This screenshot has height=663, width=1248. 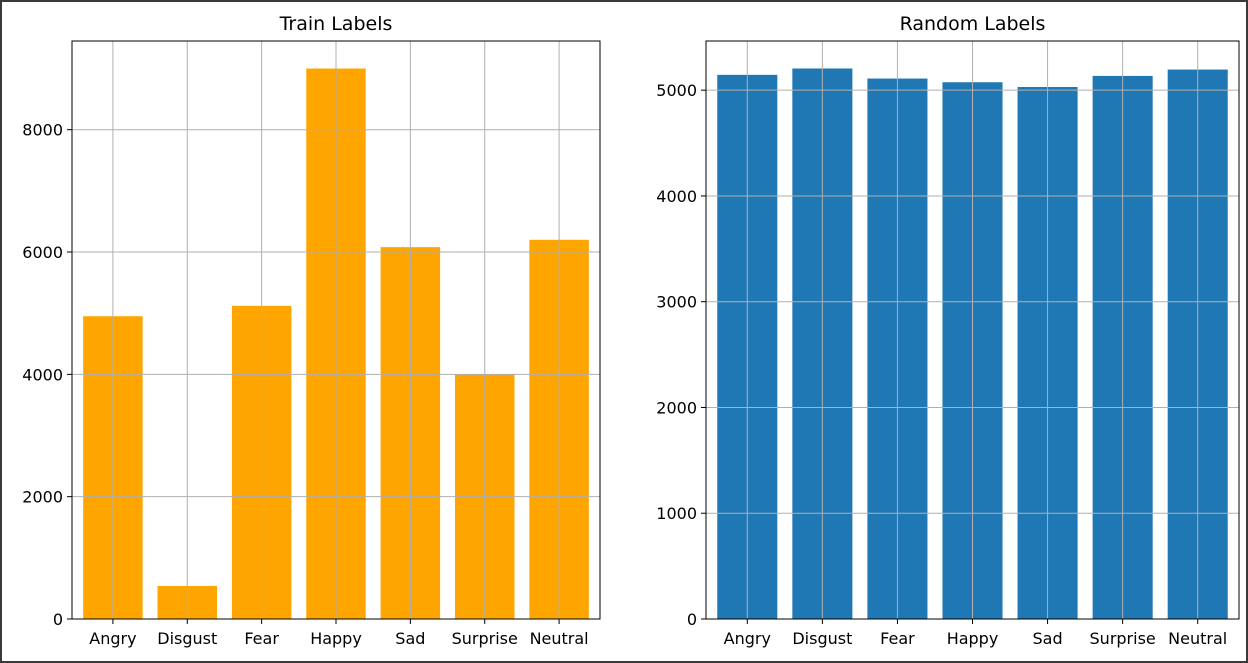 What do you see at coordinates (112, 638) in the screenshot?
I see `train-xtick-label-angry: Angry` at bounding box center [112, 638].